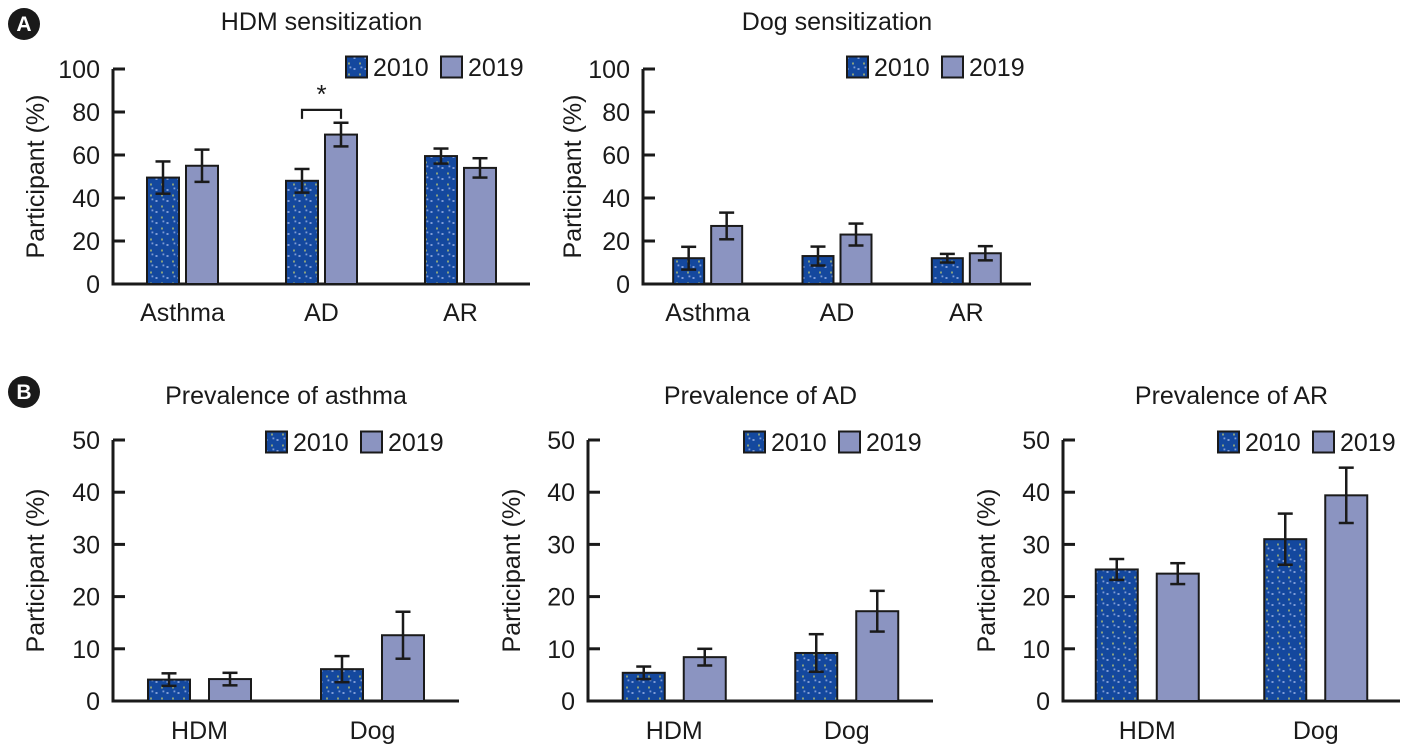  I want to click on bar-2010-ad, so click(302, 232).